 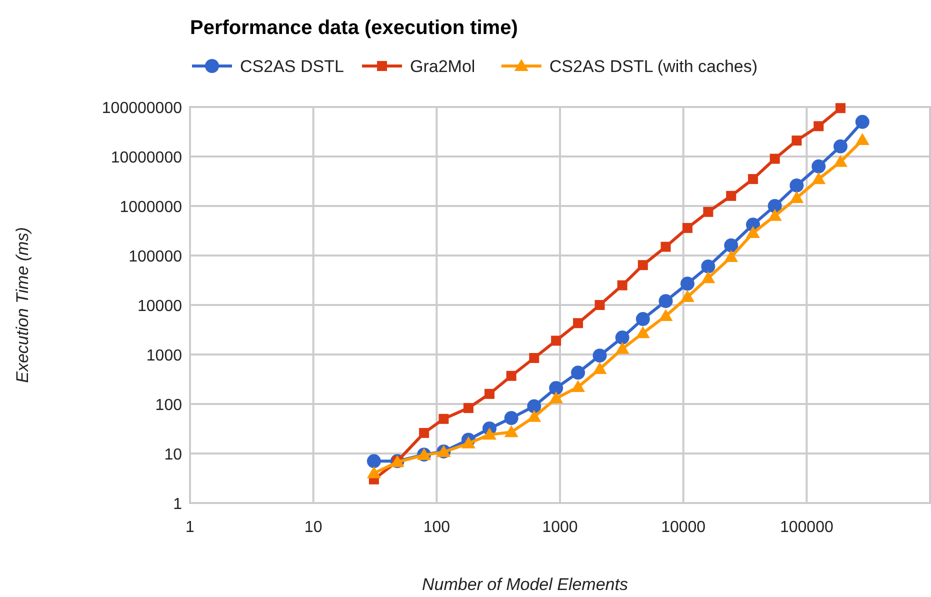 What do you see at coordinates (313, 527) in the screenshot?
I see `x-tick-label: 10` at bounding box center [313, 527].